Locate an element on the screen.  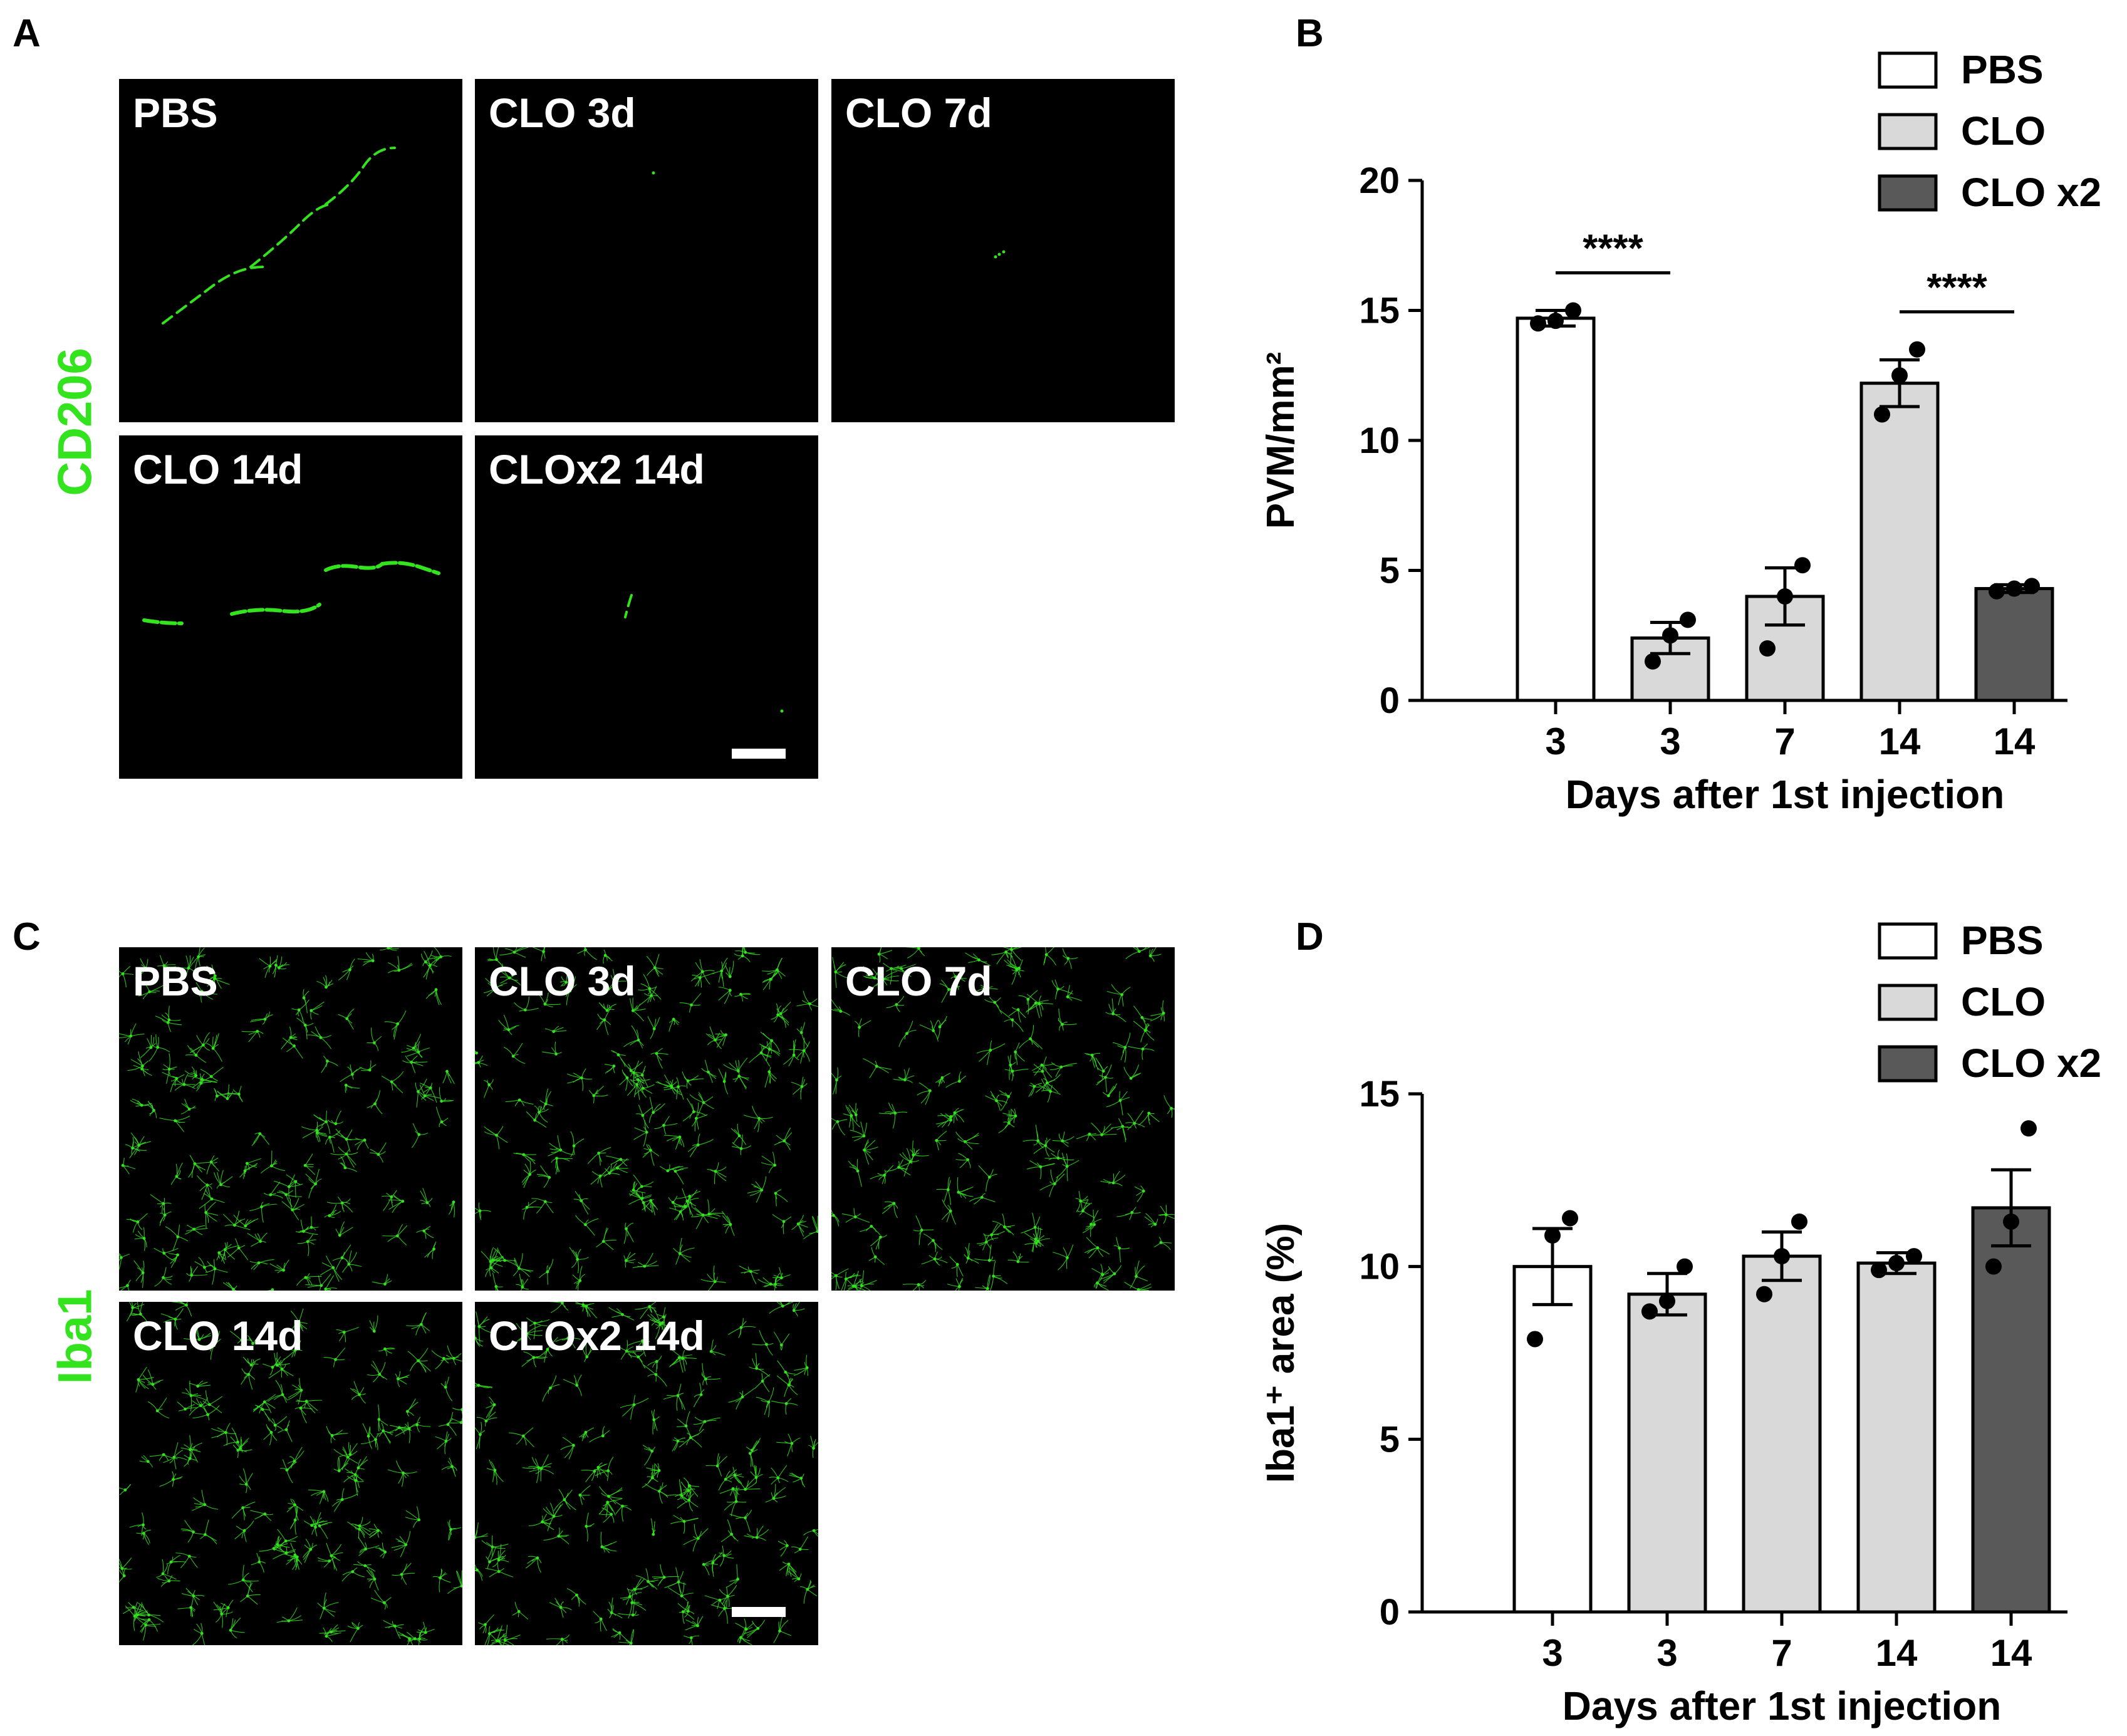
micrograph-a-clo-7d: CLO 7d is located at coordinates (1003, 250).